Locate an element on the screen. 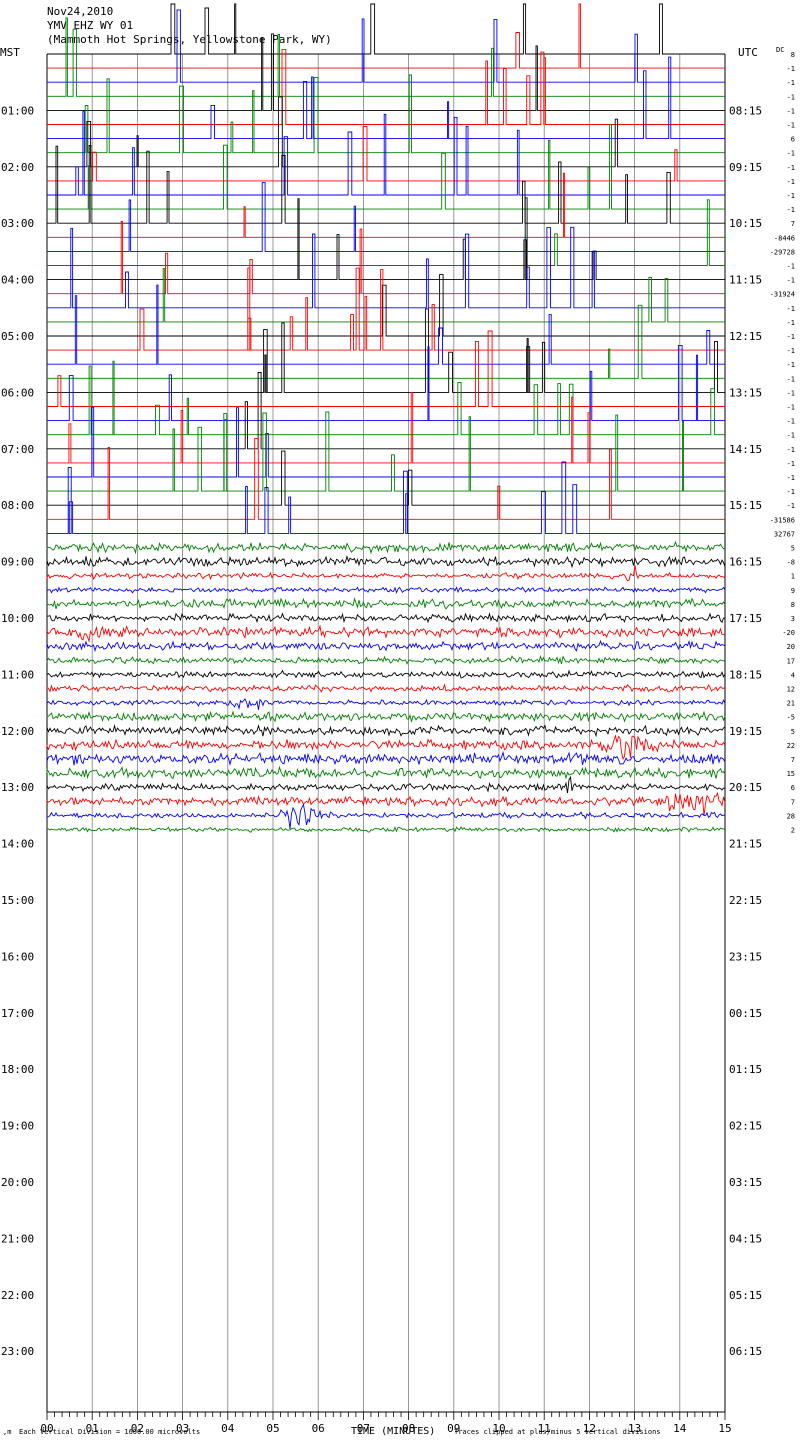 Image resolution: width=800 pixels, height=1444 pixels. dc-offset-33: -1 is located at coordinates (791, 506).